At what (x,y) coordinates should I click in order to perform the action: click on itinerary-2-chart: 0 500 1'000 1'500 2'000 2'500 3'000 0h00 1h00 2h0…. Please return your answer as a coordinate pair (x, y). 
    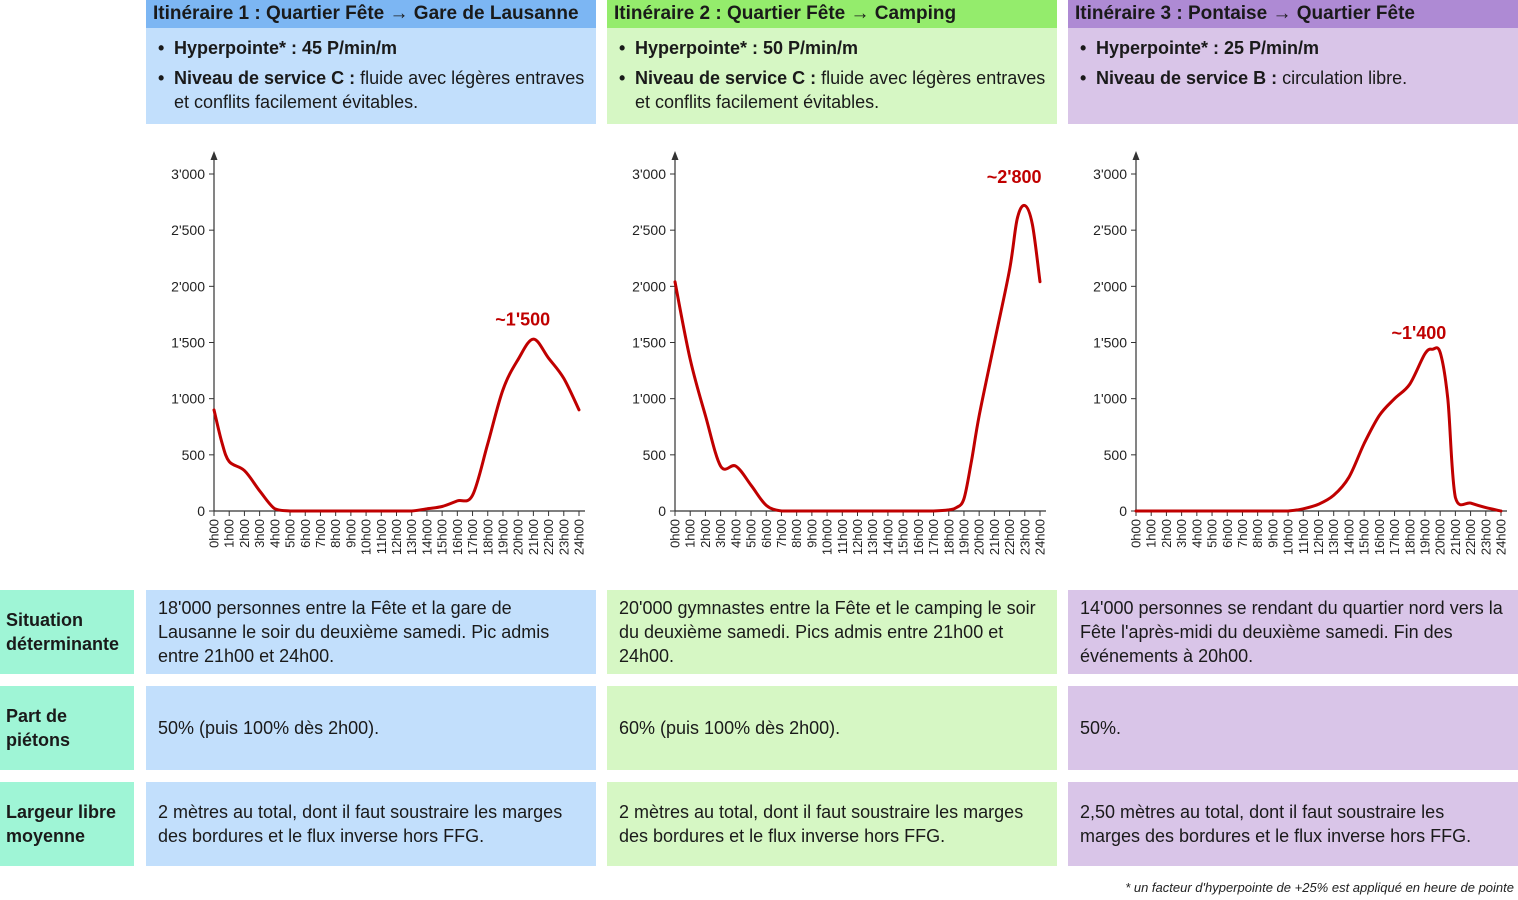
    Looking at the image, I should click on (832, 358).